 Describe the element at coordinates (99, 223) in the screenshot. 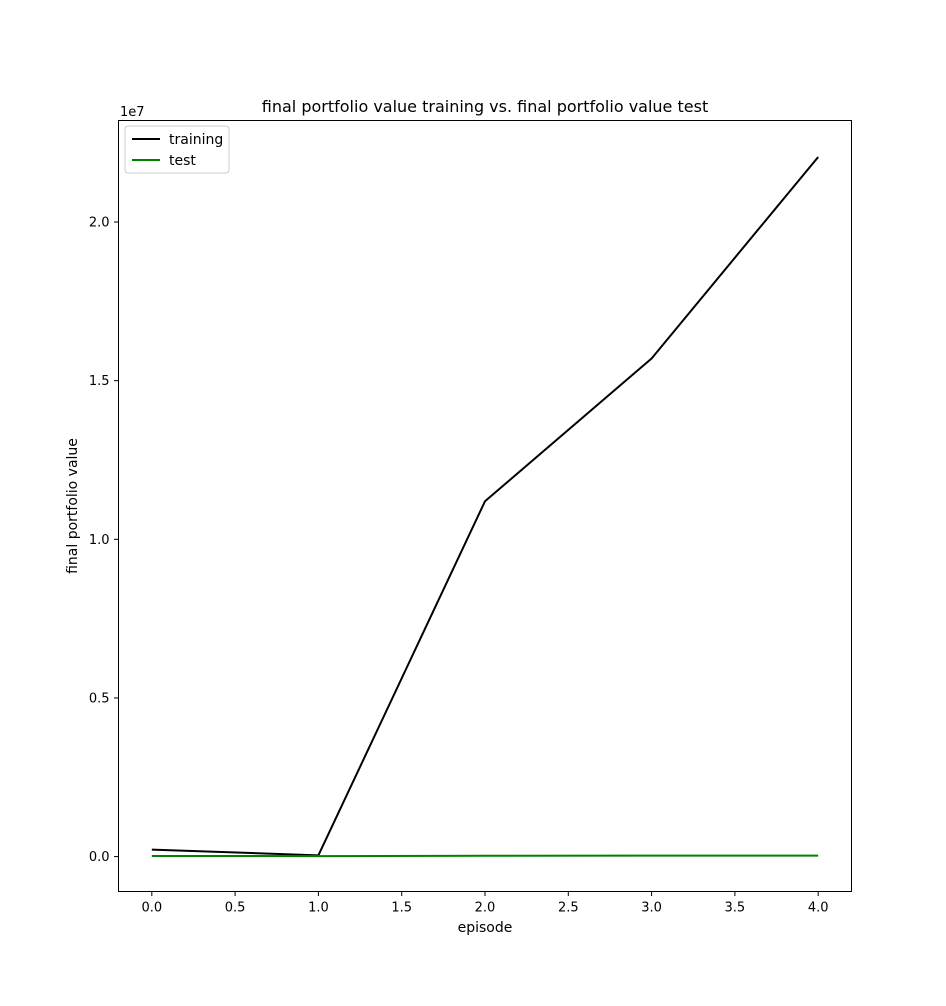

I see `y-tick-label: 2.0` at that location.